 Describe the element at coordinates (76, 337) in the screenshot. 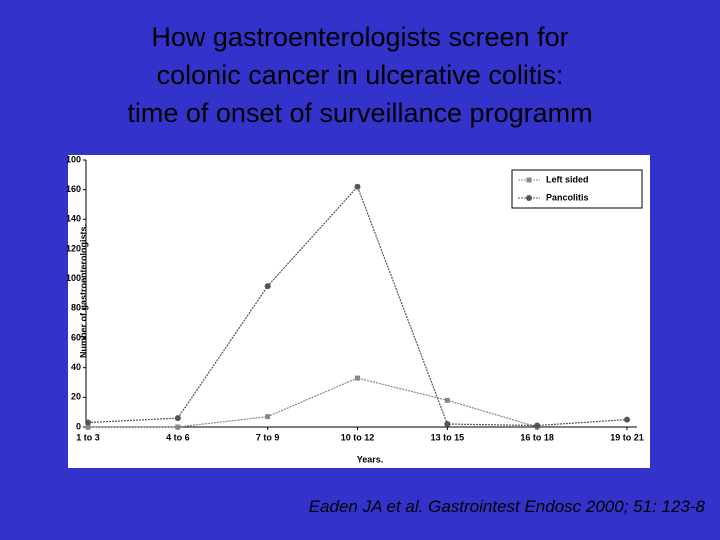

I see `y-tick-label: 60` at that location.